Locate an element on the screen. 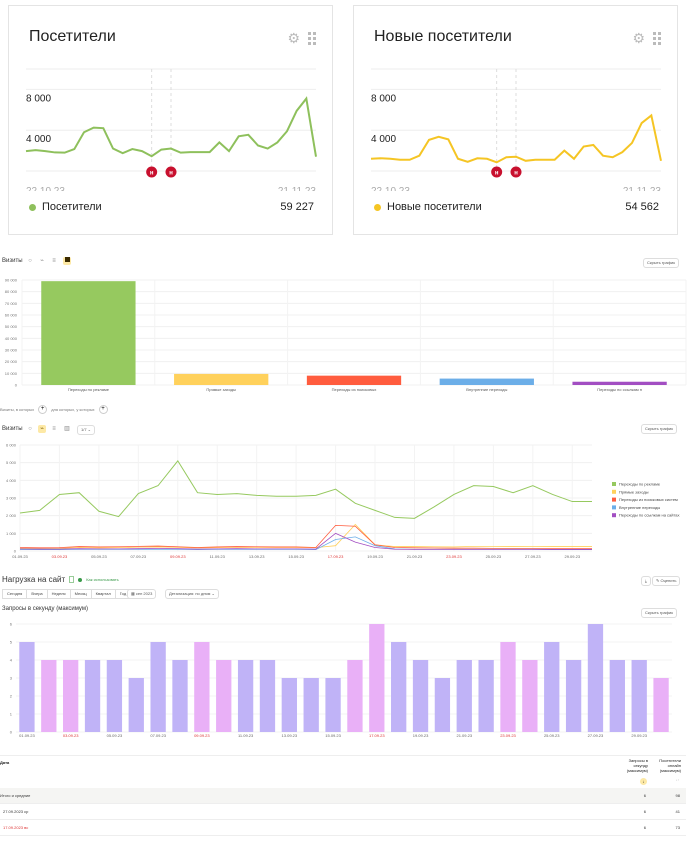 Image resolution: width=692 pixels, height=842 pixels. sort-rps-icon: ↓ is located at coordinates (643, 781).